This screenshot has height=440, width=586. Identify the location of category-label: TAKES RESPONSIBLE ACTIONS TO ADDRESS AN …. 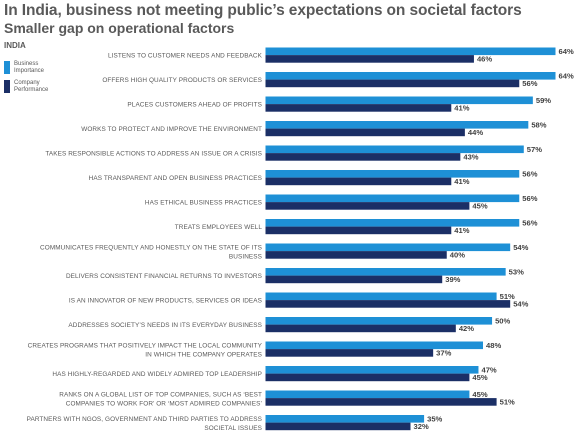
(153, 153).